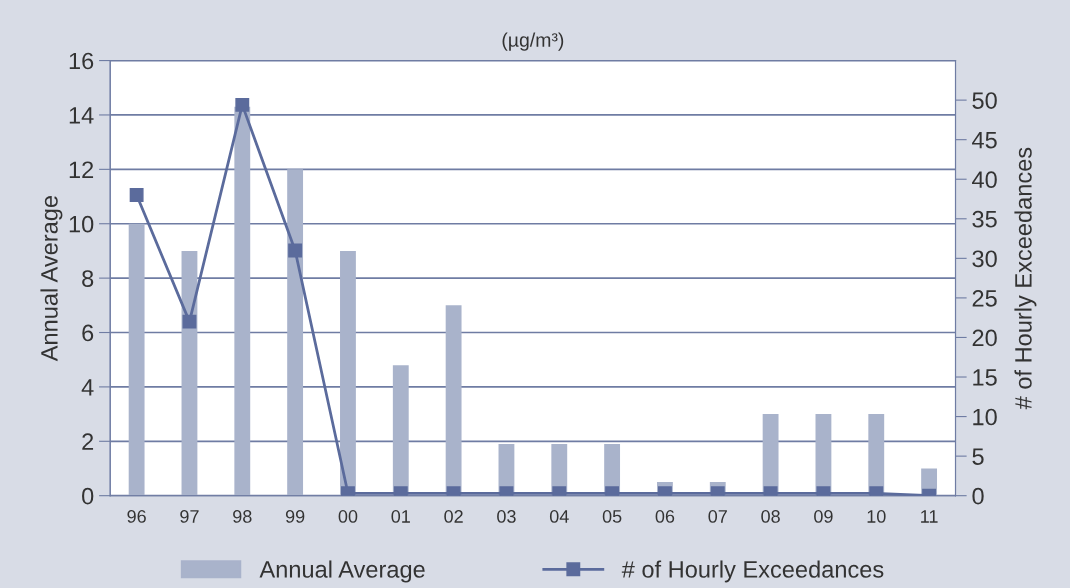 This screenshot has width=1070, height=588. What do you see at coordinates (985, 417) in the screenshot?
I see `y2-tick-label: 10` at bounding box center [985, 417].